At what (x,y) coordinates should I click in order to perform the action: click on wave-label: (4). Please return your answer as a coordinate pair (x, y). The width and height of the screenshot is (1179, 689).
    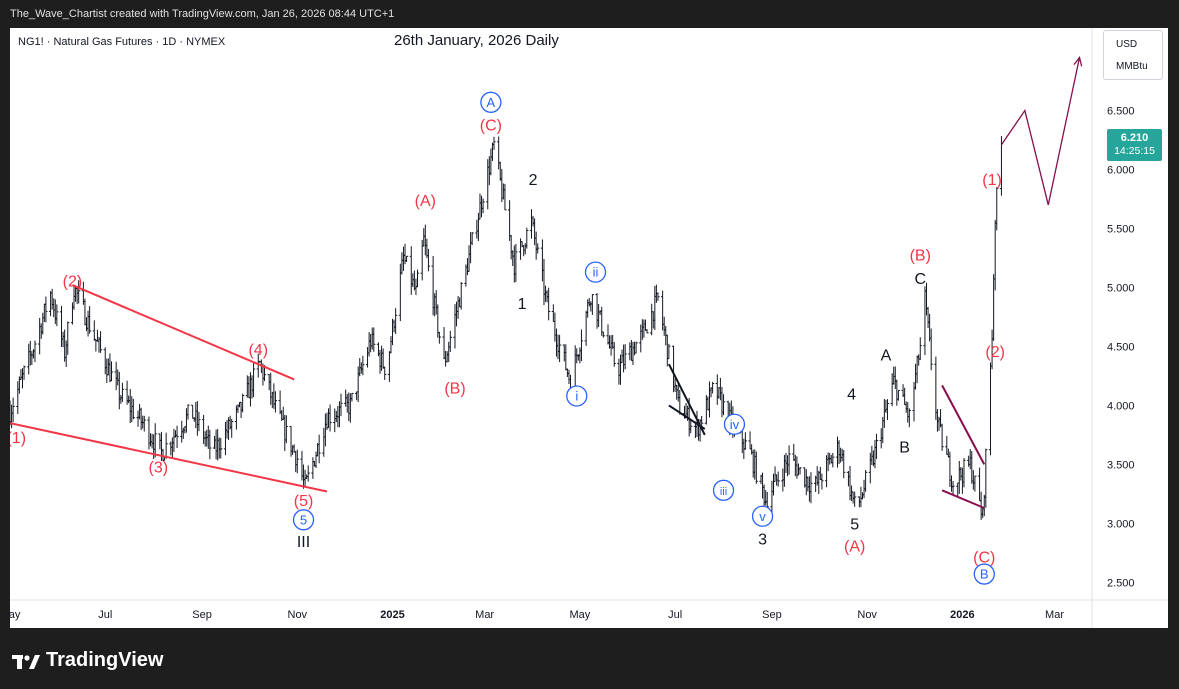
    Looking at the image, I should click on (258, 350).